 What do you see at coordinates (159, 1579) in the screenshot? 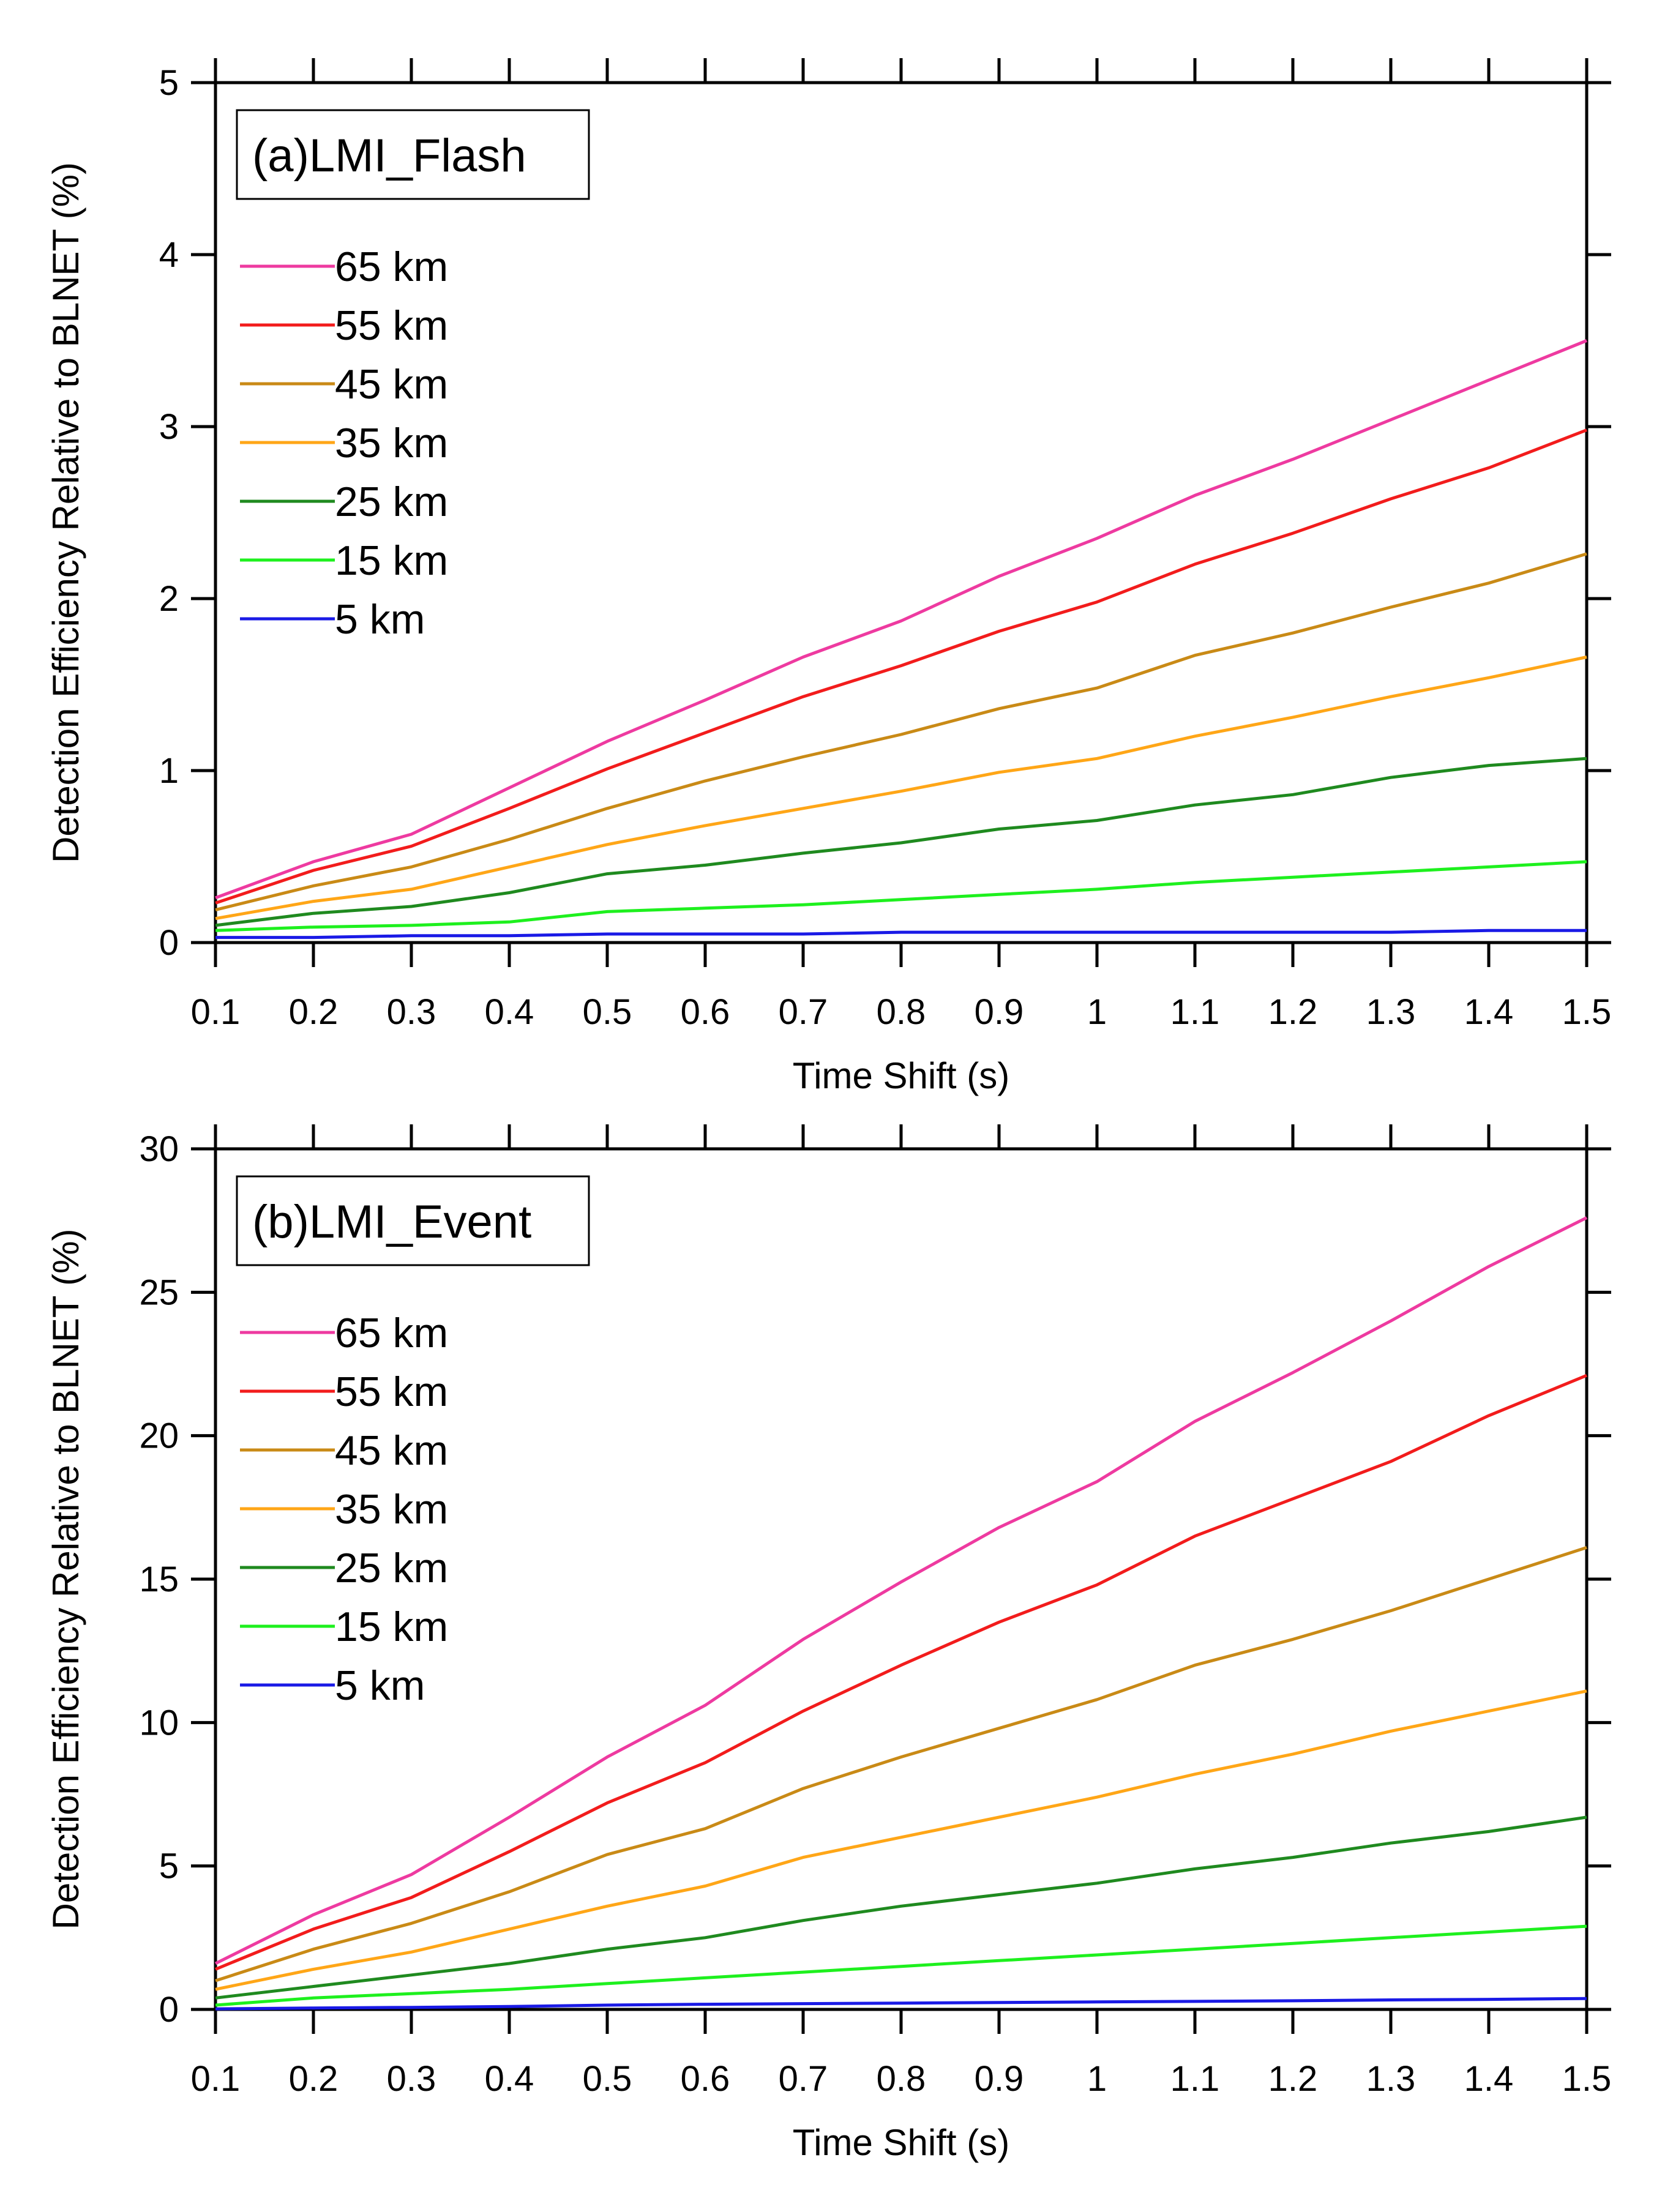
I see `y-tick-label: 15` at bounding box center [159, 1579].